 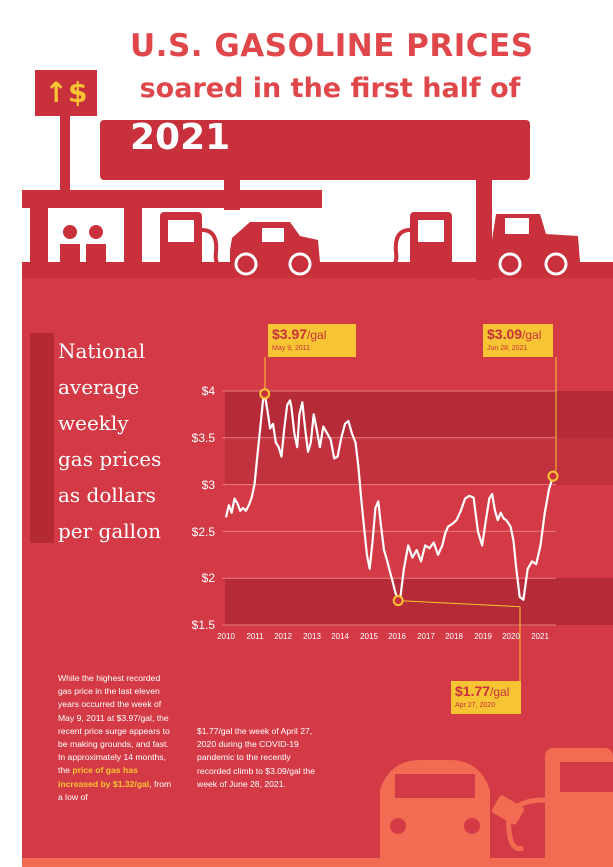 What do you see at coordinates (208, 485) in the screenshot?
I see `y-tick-label: $3` at bounding box center [208, 485].